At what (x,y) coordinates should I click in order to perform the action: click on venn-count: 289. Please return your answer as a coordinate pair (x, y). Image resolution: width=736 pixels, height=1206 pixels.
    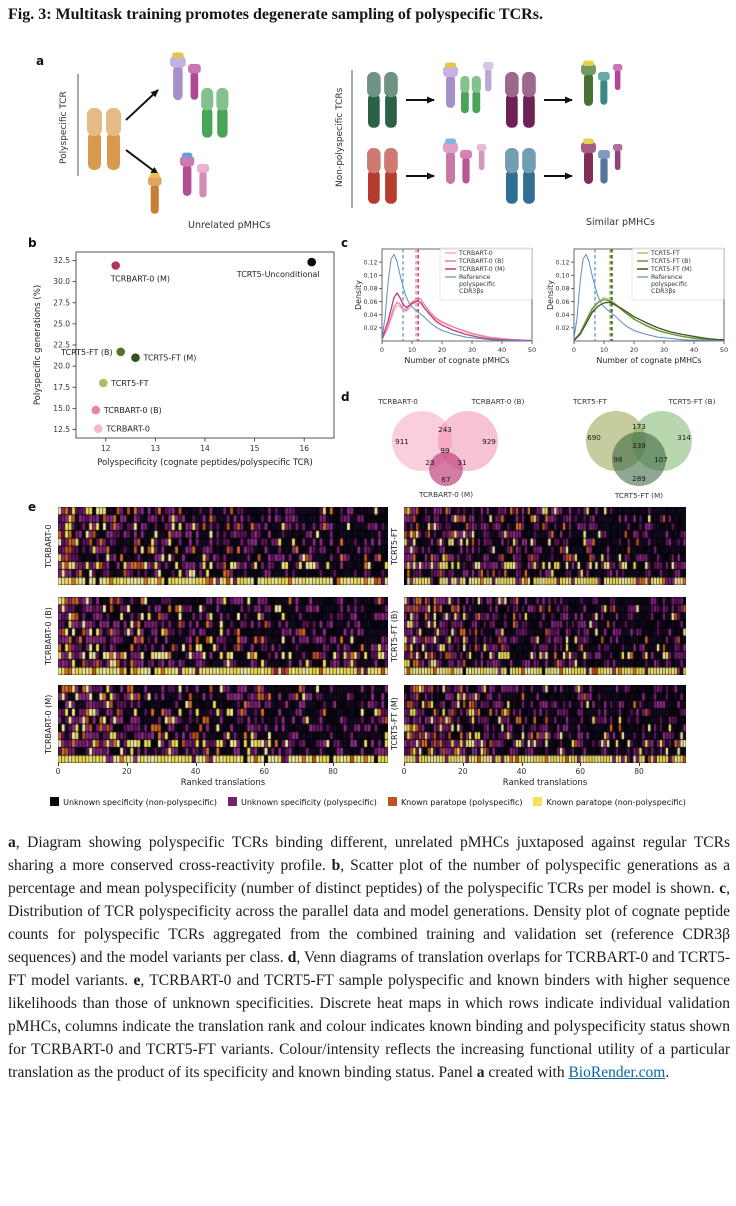
    Looking at the image, I should click on (639, 478).